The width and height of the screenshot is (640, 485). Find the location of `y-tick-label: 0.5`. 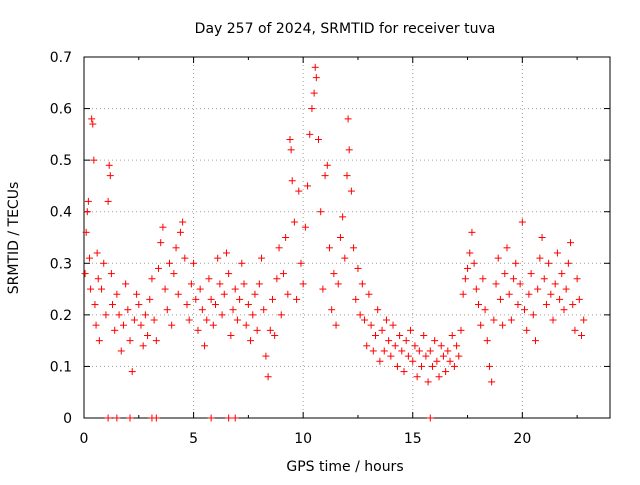

y-tick-label: 0.5 is located at coordinates (61, 161).